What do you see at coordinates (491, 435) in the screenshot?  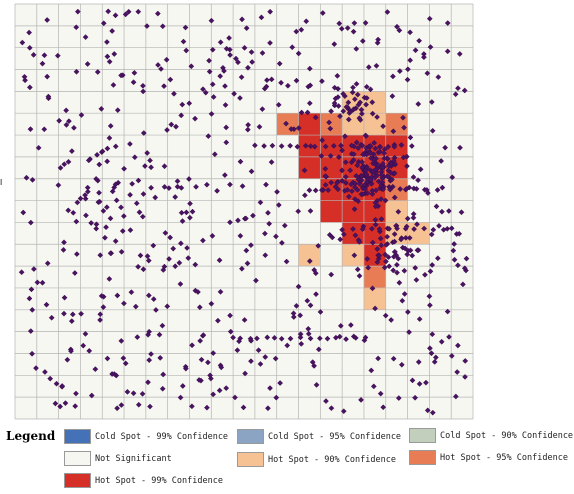 I see `legend-item-cold-90: Cold Spot - 90% Confidence` at bounding box center [491, 435].